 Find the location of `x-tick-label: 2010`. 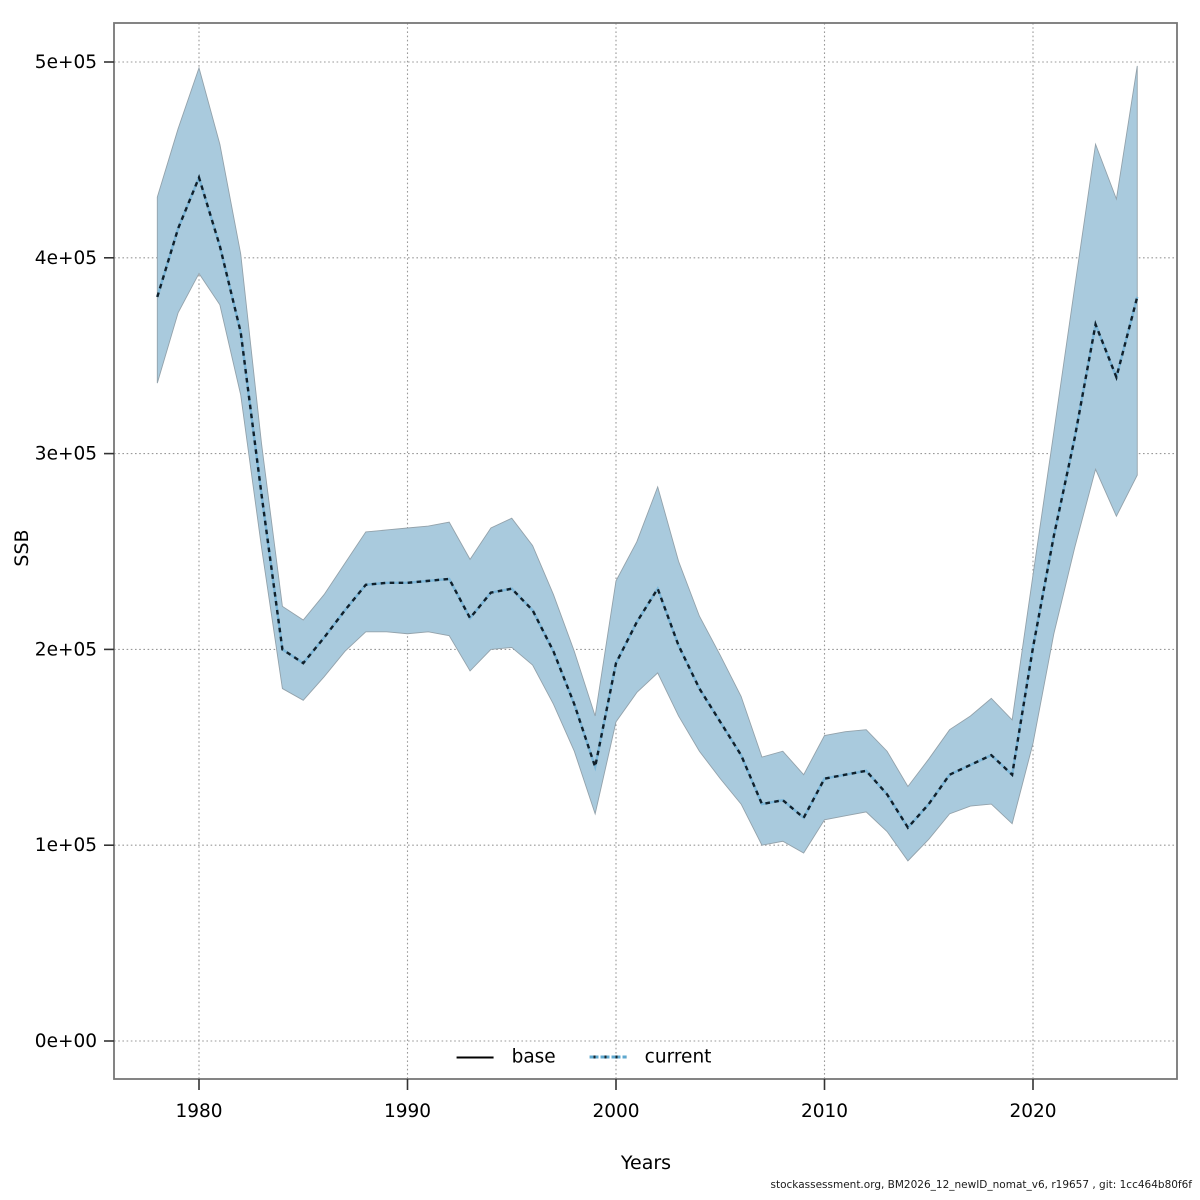

x-tick-label: 2010 is located at coordinates (824, 1111).